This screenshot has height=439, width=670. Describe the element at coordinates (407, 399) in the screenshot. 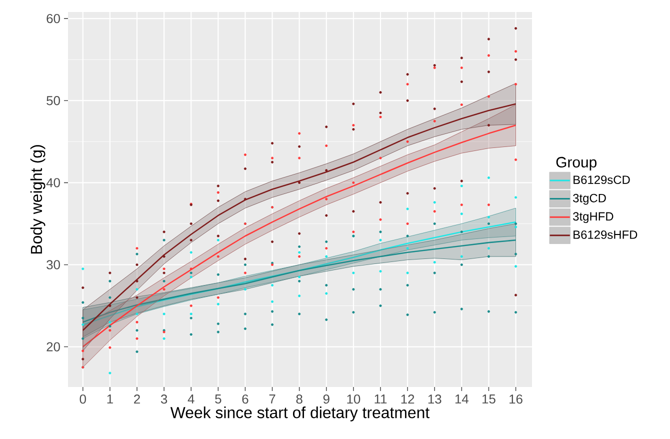

I see `x-tick-label: 12` at that location.